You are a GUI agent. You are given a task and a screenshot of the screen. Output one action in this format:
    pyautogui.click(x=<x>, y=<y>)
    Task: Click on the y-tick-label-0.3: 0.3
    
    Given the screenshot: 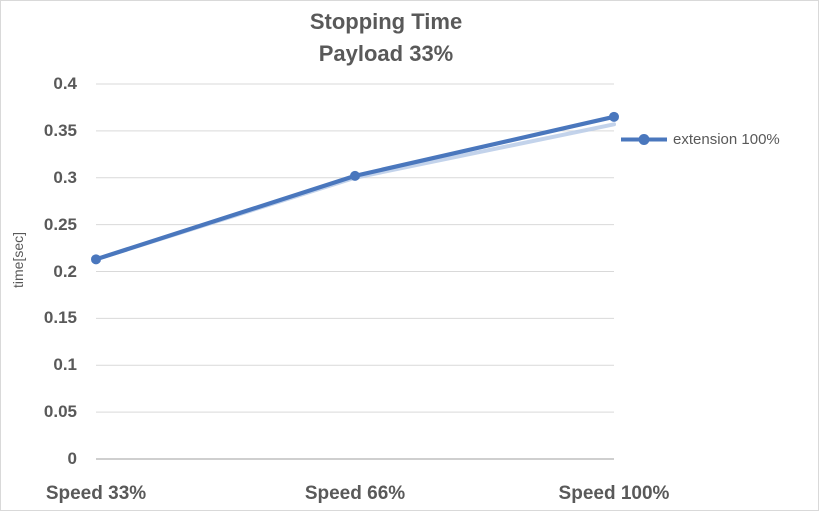 What is the action you would take?
    pyautogui.click(x=65, y=177)
    